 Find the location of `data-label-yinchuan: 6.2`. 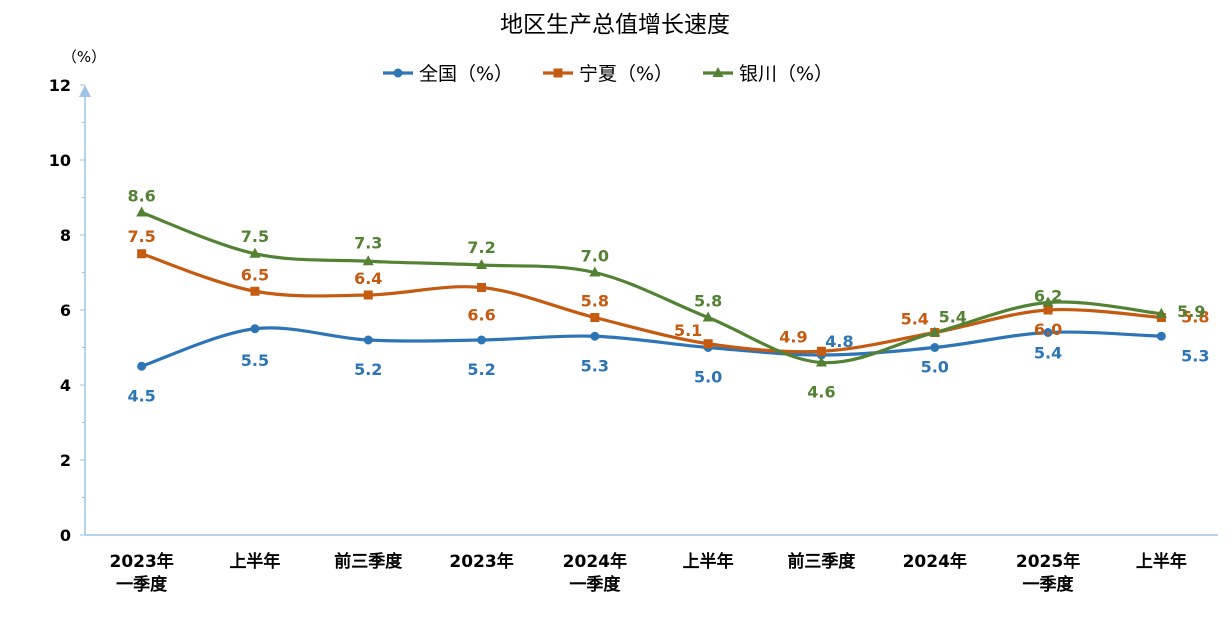

data-label-yinchuan: 6.2 is located at coordinates (1048, 296).